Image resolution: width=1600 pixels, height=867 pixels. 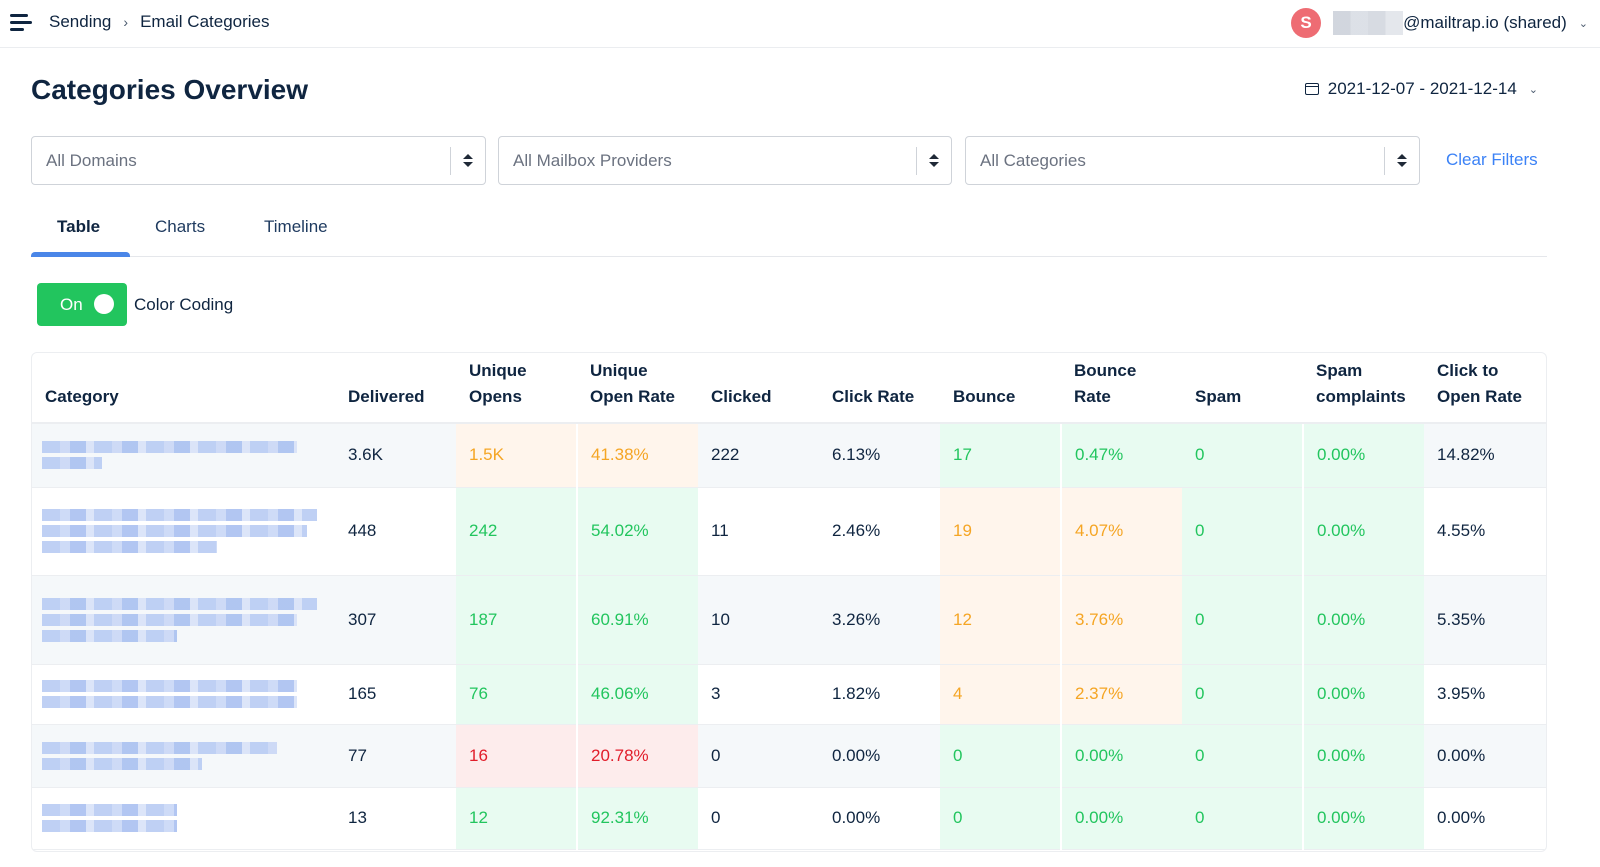 I want to click on hamburger-menu-icon, so click(x=21, y=23).